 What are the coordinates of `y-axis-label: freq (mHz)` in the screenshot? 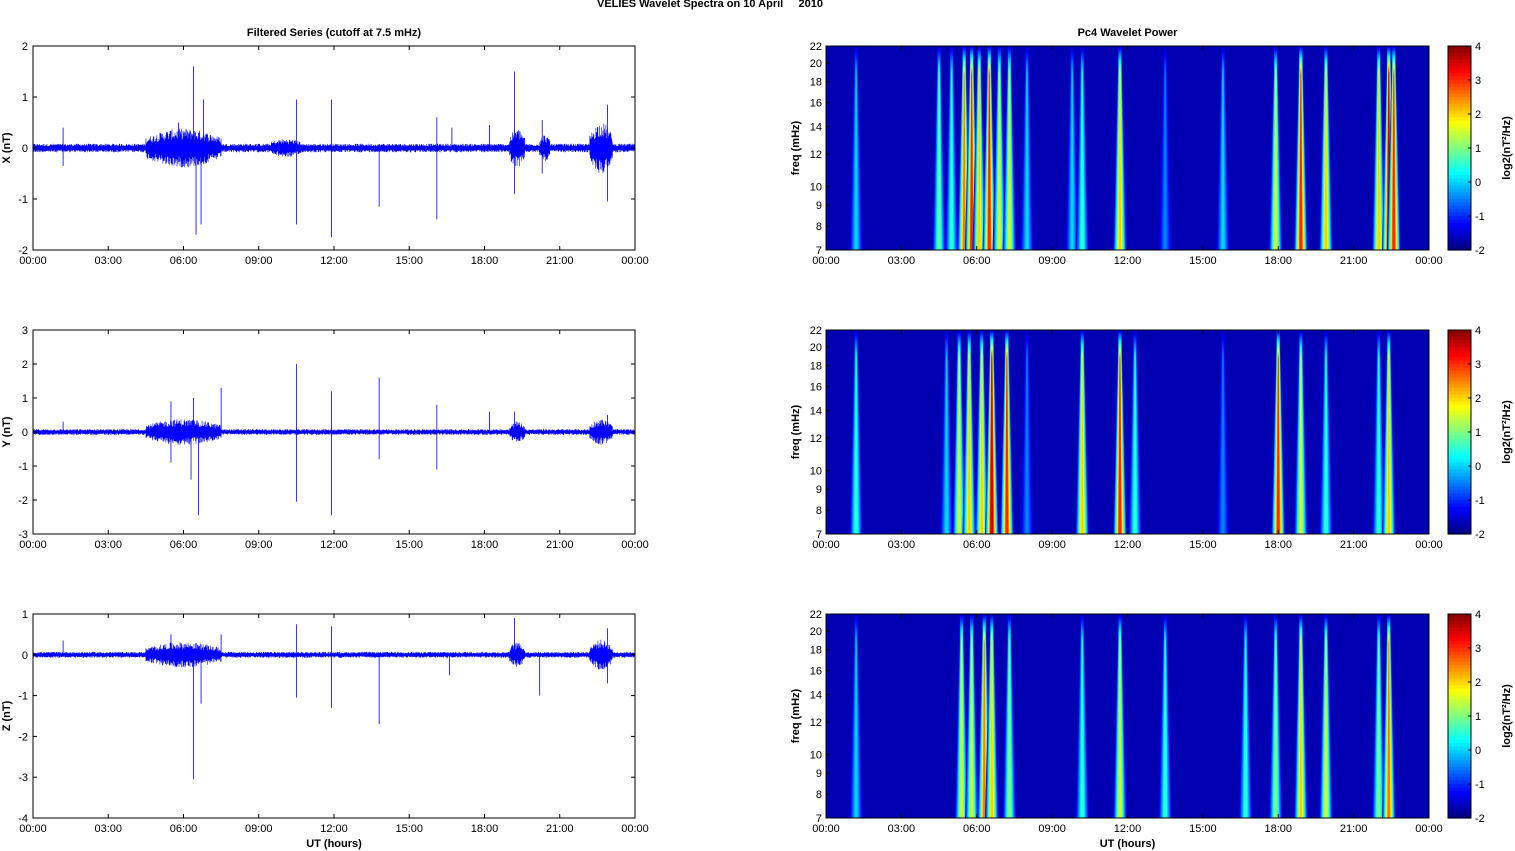 It's located at (796, 715).